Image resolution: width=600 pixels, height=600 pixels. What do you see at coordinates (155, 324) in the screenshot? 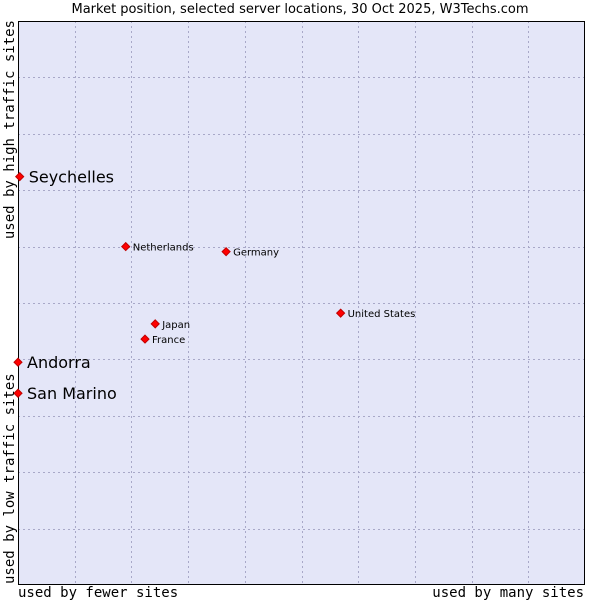
I see `point-japan` at bounding box center [155, 324].